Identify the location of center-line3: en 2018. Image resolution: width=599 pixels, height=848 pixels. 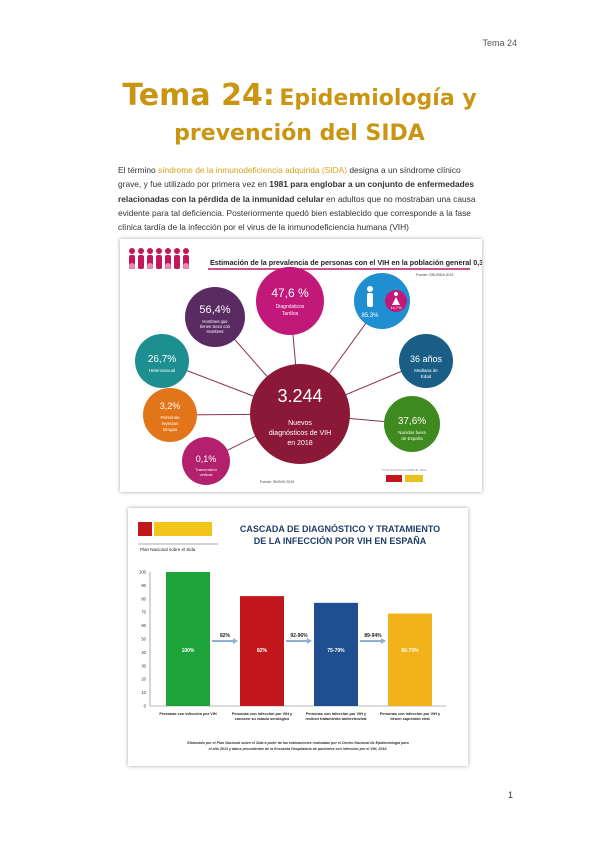
(299, 443).